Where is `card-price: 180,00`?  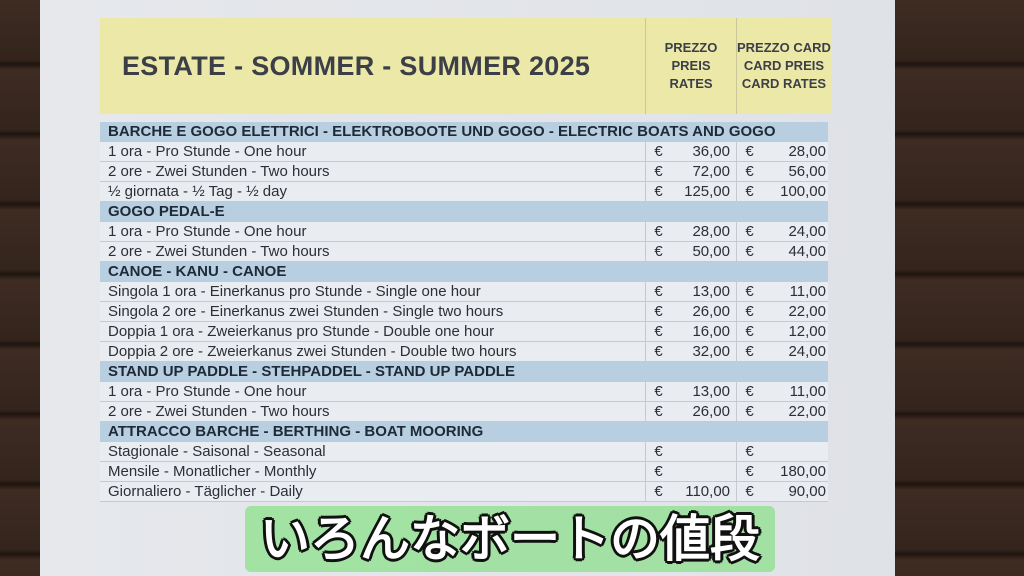
card-price: 180,00 is located at coordinates (803, 471).